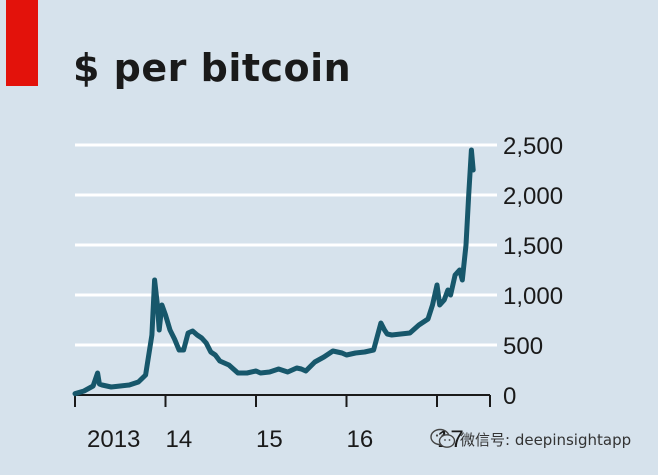  What do you see at coordinates (360, 439) in the screenshot?
I see `x-tick-label: 16` at bounding box center [360, 439].